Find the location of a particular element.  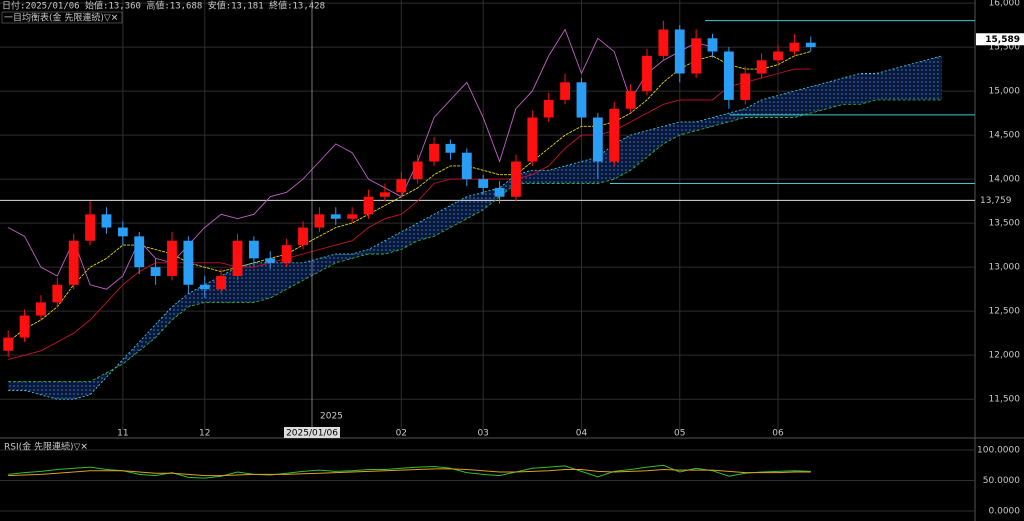

rsi-line is located at coordinates (409, 472).